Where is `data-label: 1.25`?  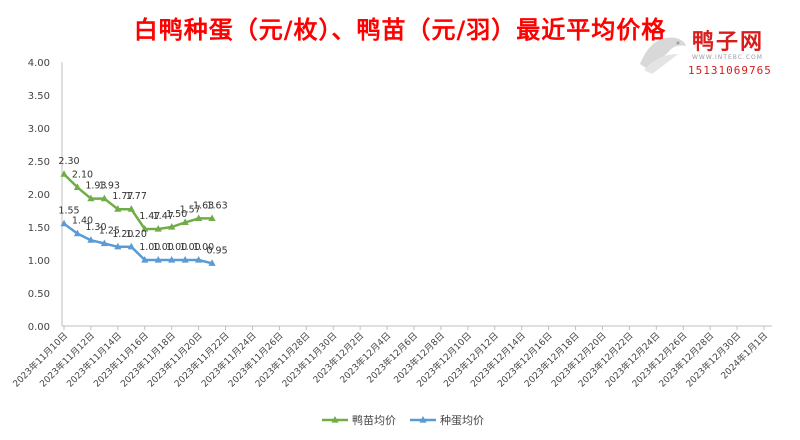
data-label: 1.25 is located at coordinates (109, 231).